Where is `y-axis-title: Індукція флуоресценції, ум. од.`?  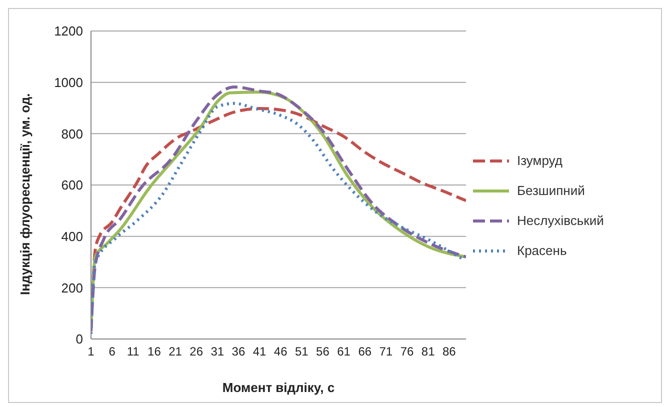
y-axis-title: Індукція флуоресценції, ум. од. is located at coordinates (25, 194).